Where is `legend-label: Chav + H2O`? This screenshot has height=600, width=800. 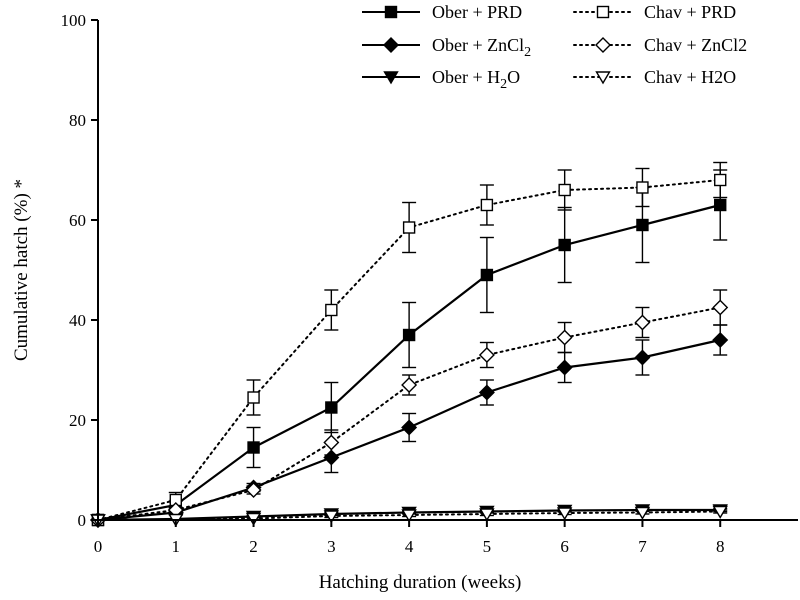
legend-label: Chav + H2O is located at coordinates (690, 77).